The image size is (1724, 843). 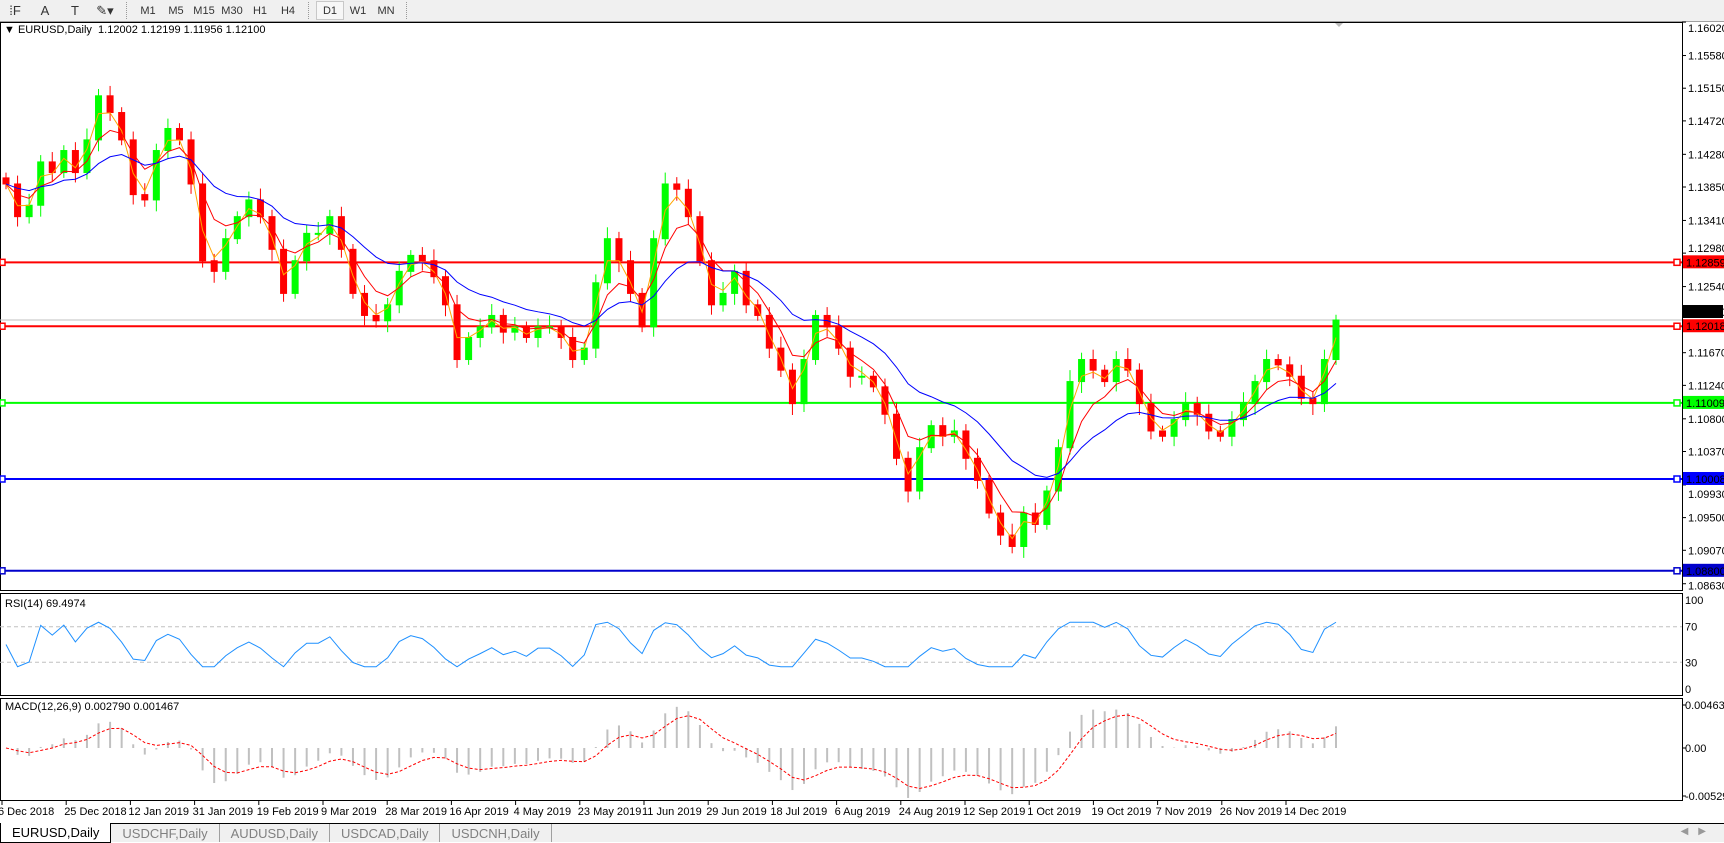 What do you see at coordinates (1054, 812) in the screenshot?
I see `date-tick-label: 1 Oct 2019` at bounding box center [1054, 812].